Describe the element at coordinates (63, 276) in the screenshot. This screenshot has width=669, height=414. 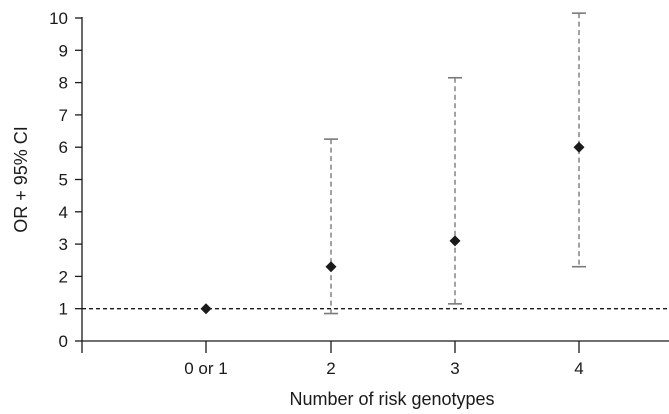
I see `y-tick-label: 2` at that location.